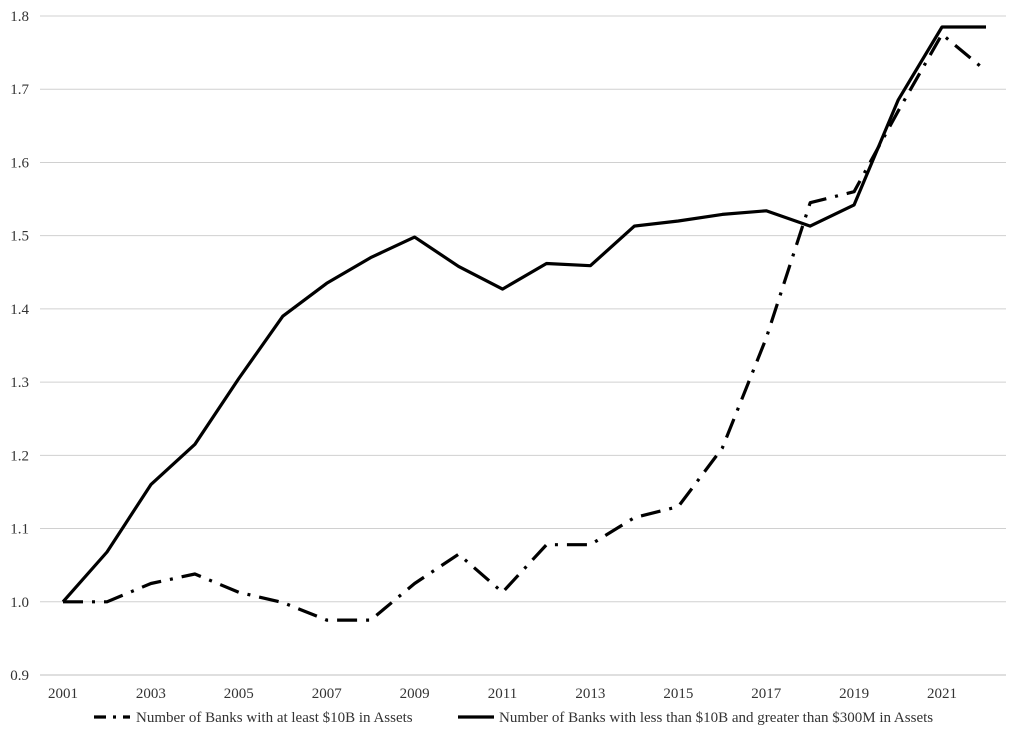  What do you see at coordinates (327, 694) in the screenshot?
I see `x-tick-label: 2007` at bounding box center [327, 694].